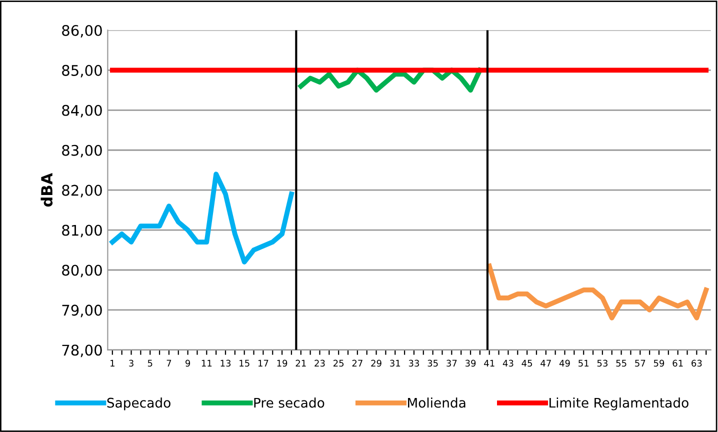 The width and height of the screenshot is (718, 432). Describe the element at coordinates (413, 363) in the screenshot. I see `x-tick-label: 33` at that location.